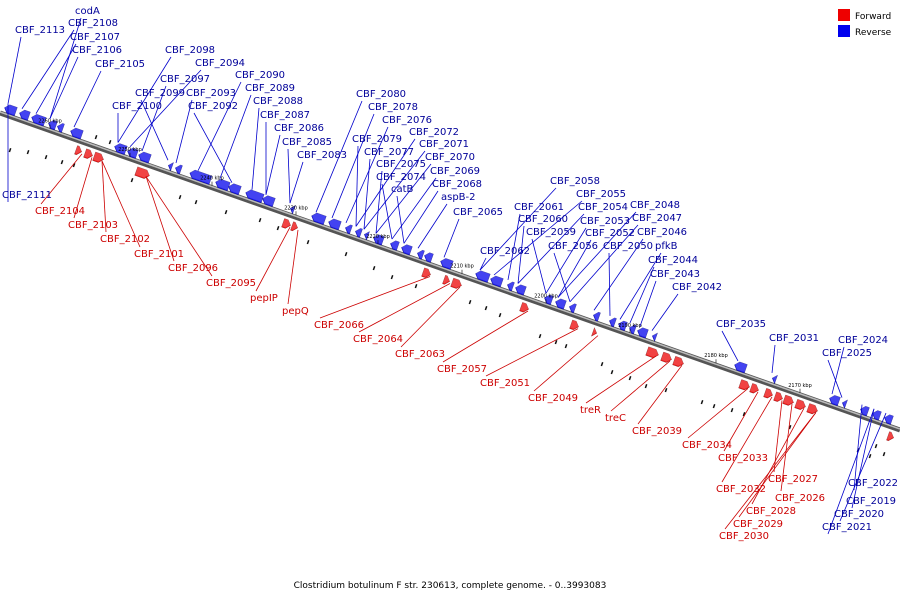  I want to click on forward-gene-label: CBF_2064, so click(378, 339).